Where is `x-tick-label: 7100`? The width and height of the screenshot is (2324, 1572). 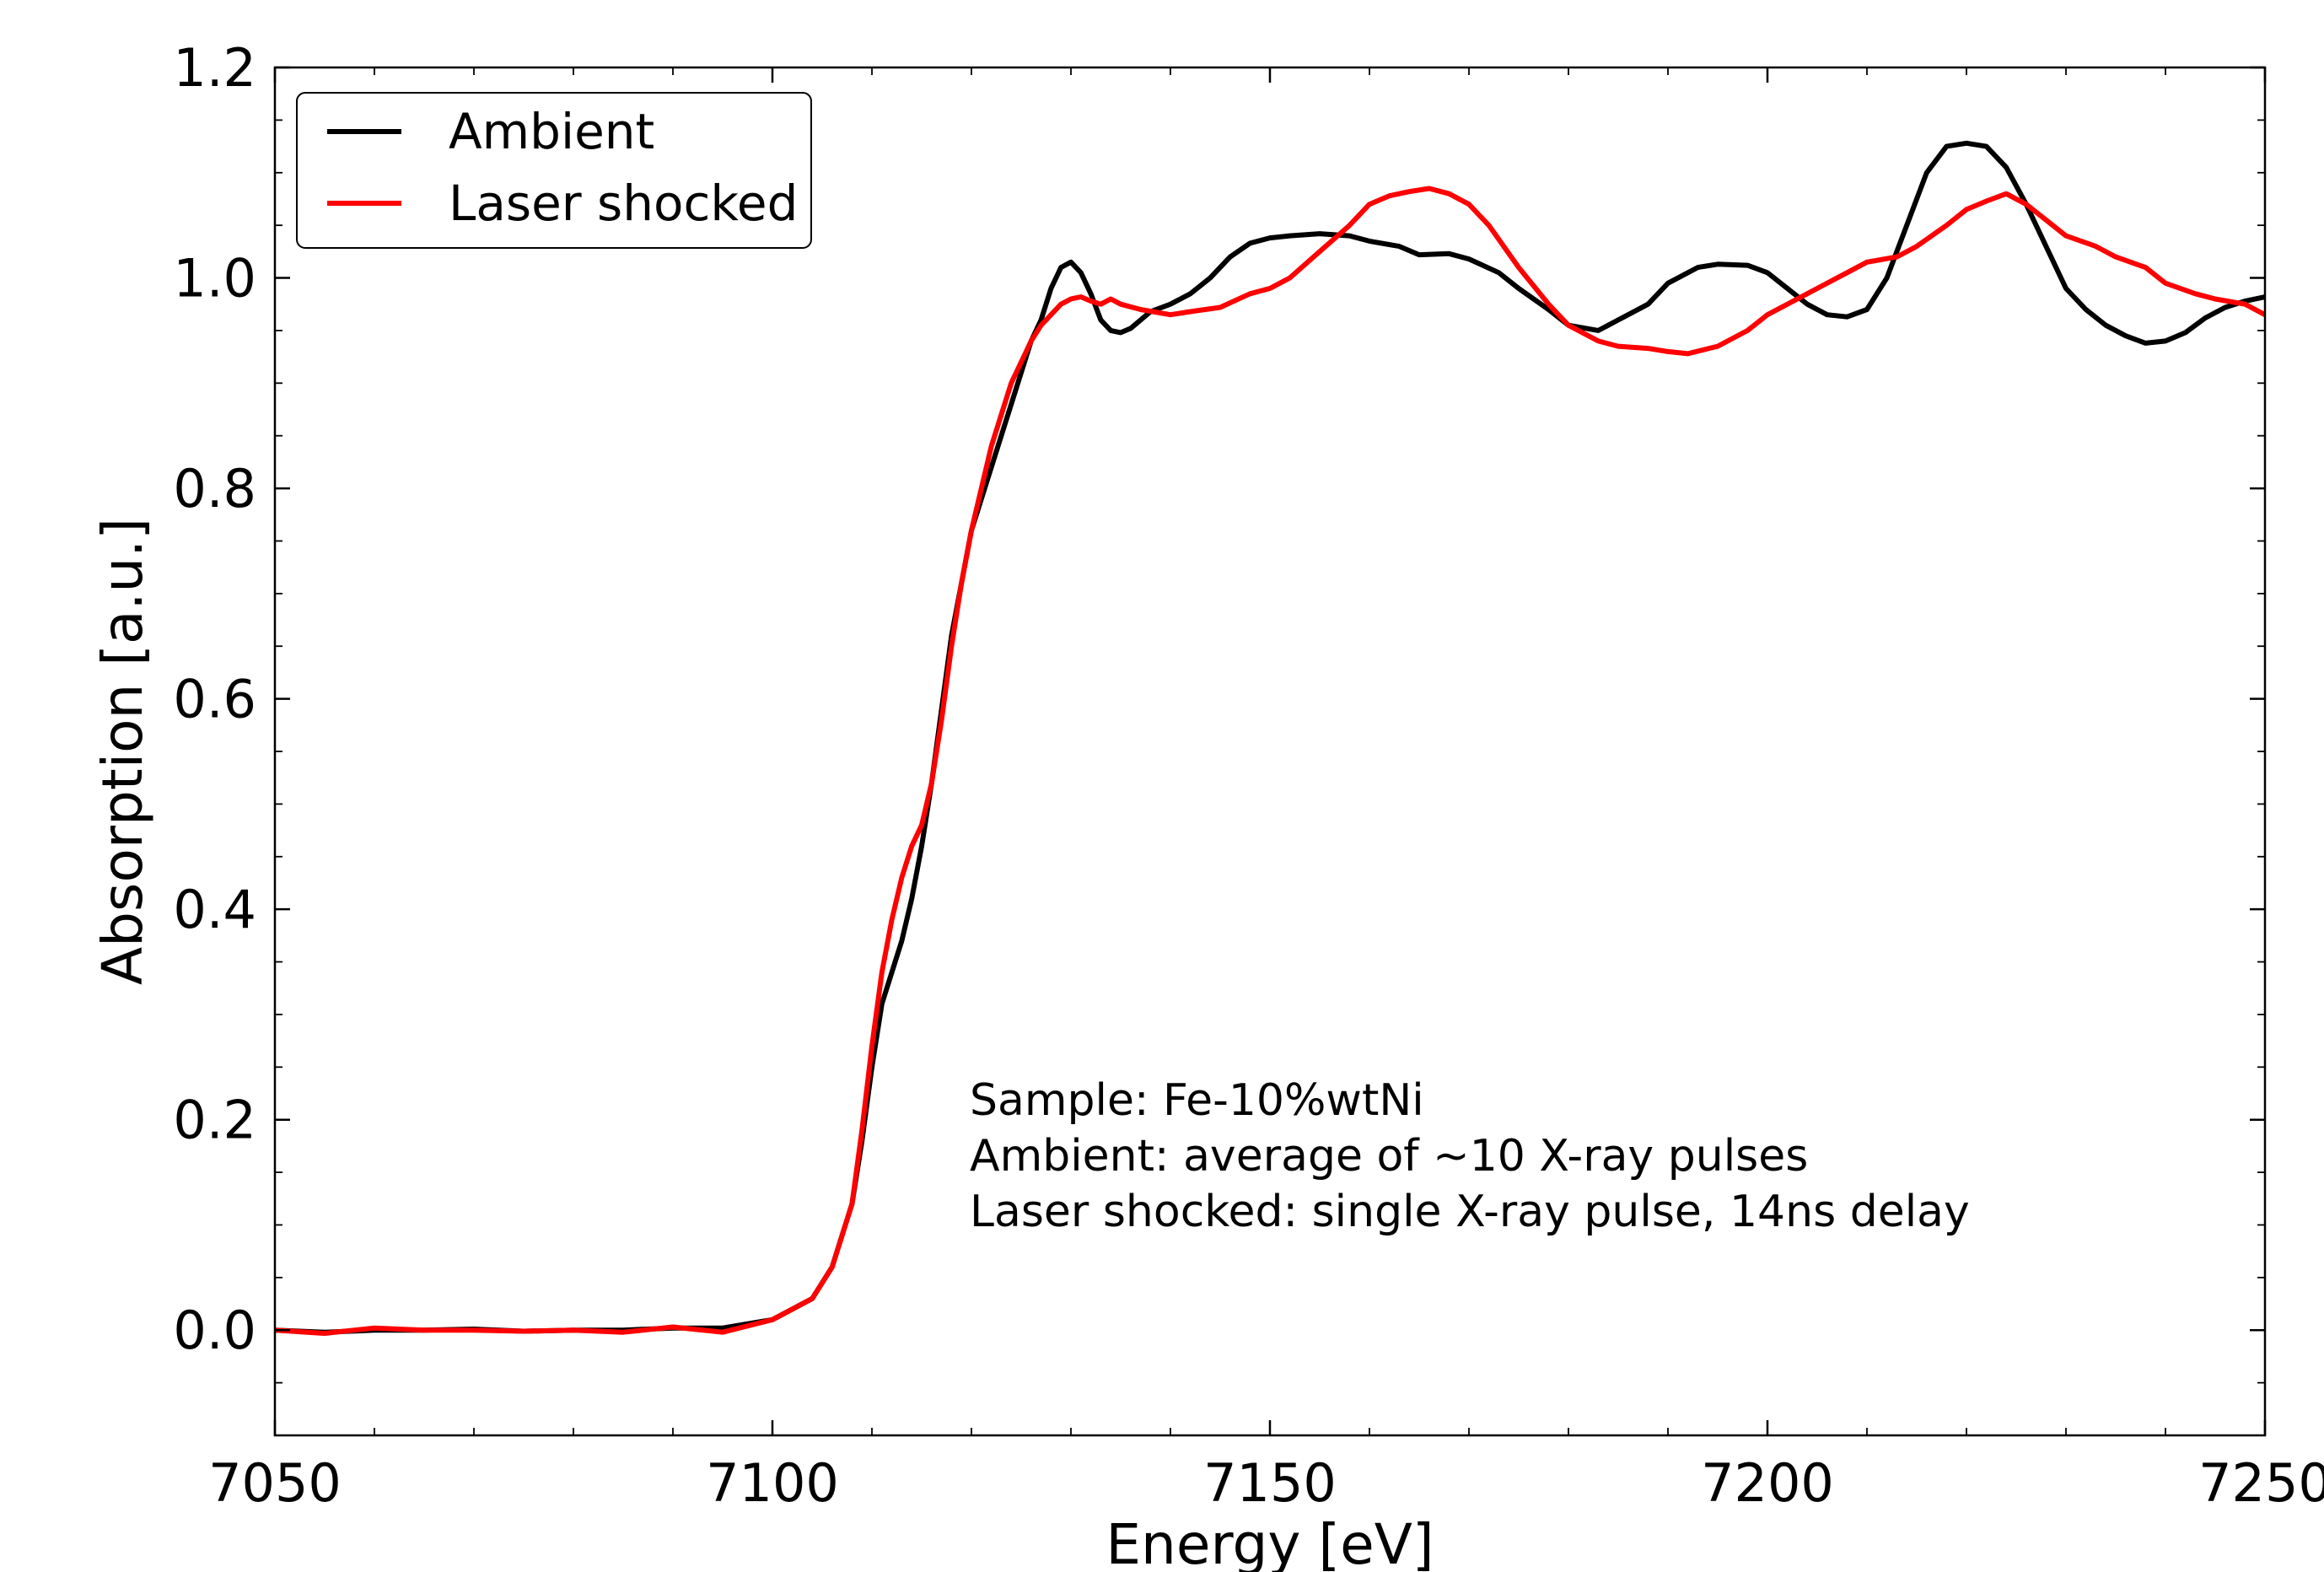
x-tick-label: 7100 is located at coordinates (772, 1483).